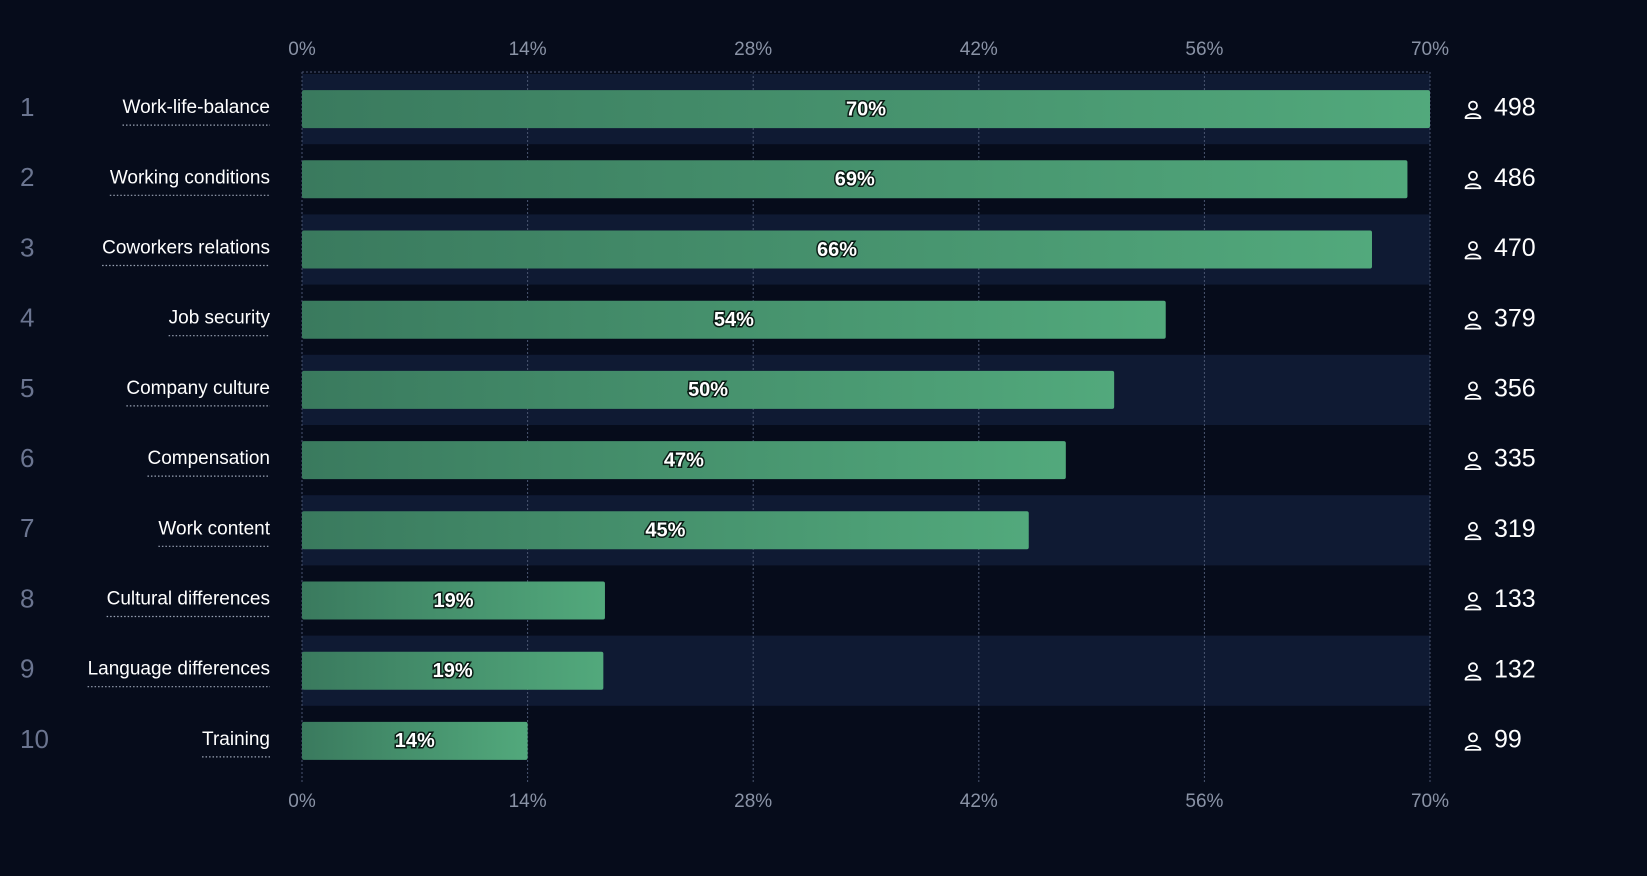 The image size is (1647, 876). What do you see at coordinates (186, 248) in the screenshot?
I see `category-label: Coworkers relations` at bounding box center [186, 248].